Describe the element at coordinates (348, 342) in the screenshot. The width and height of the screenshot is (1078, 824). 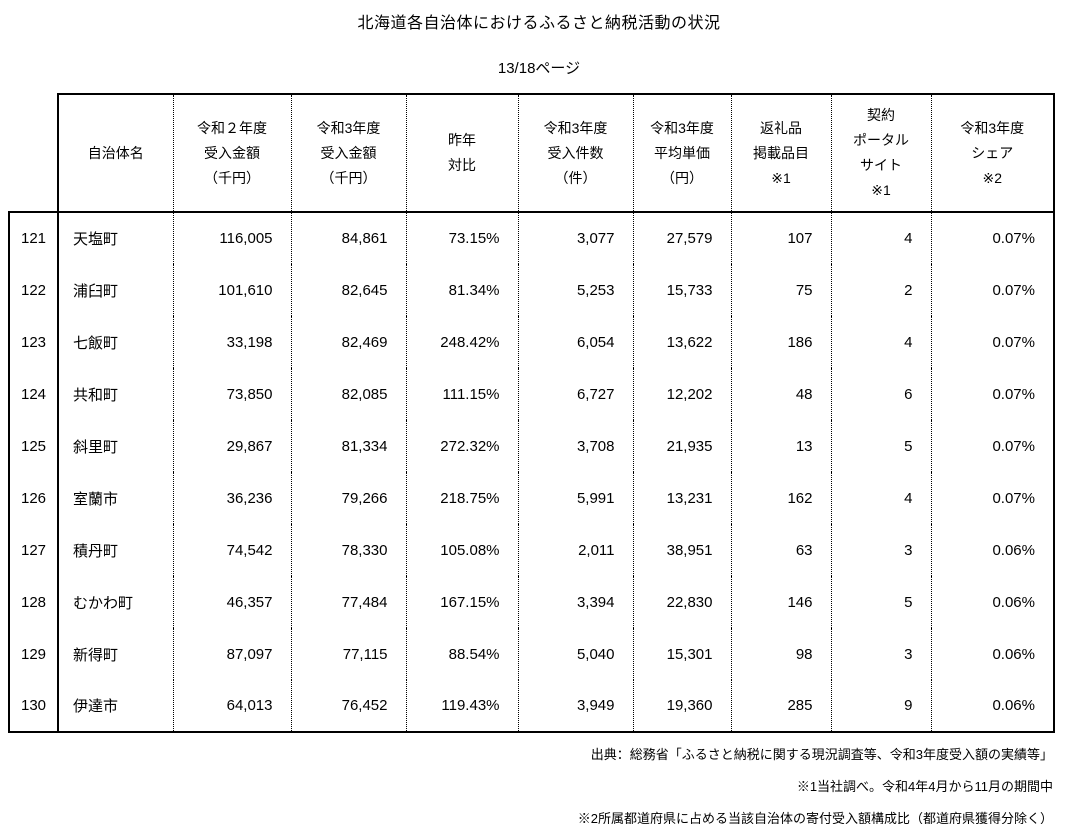
I see `cell-r3_amount: 82,469` at that location.